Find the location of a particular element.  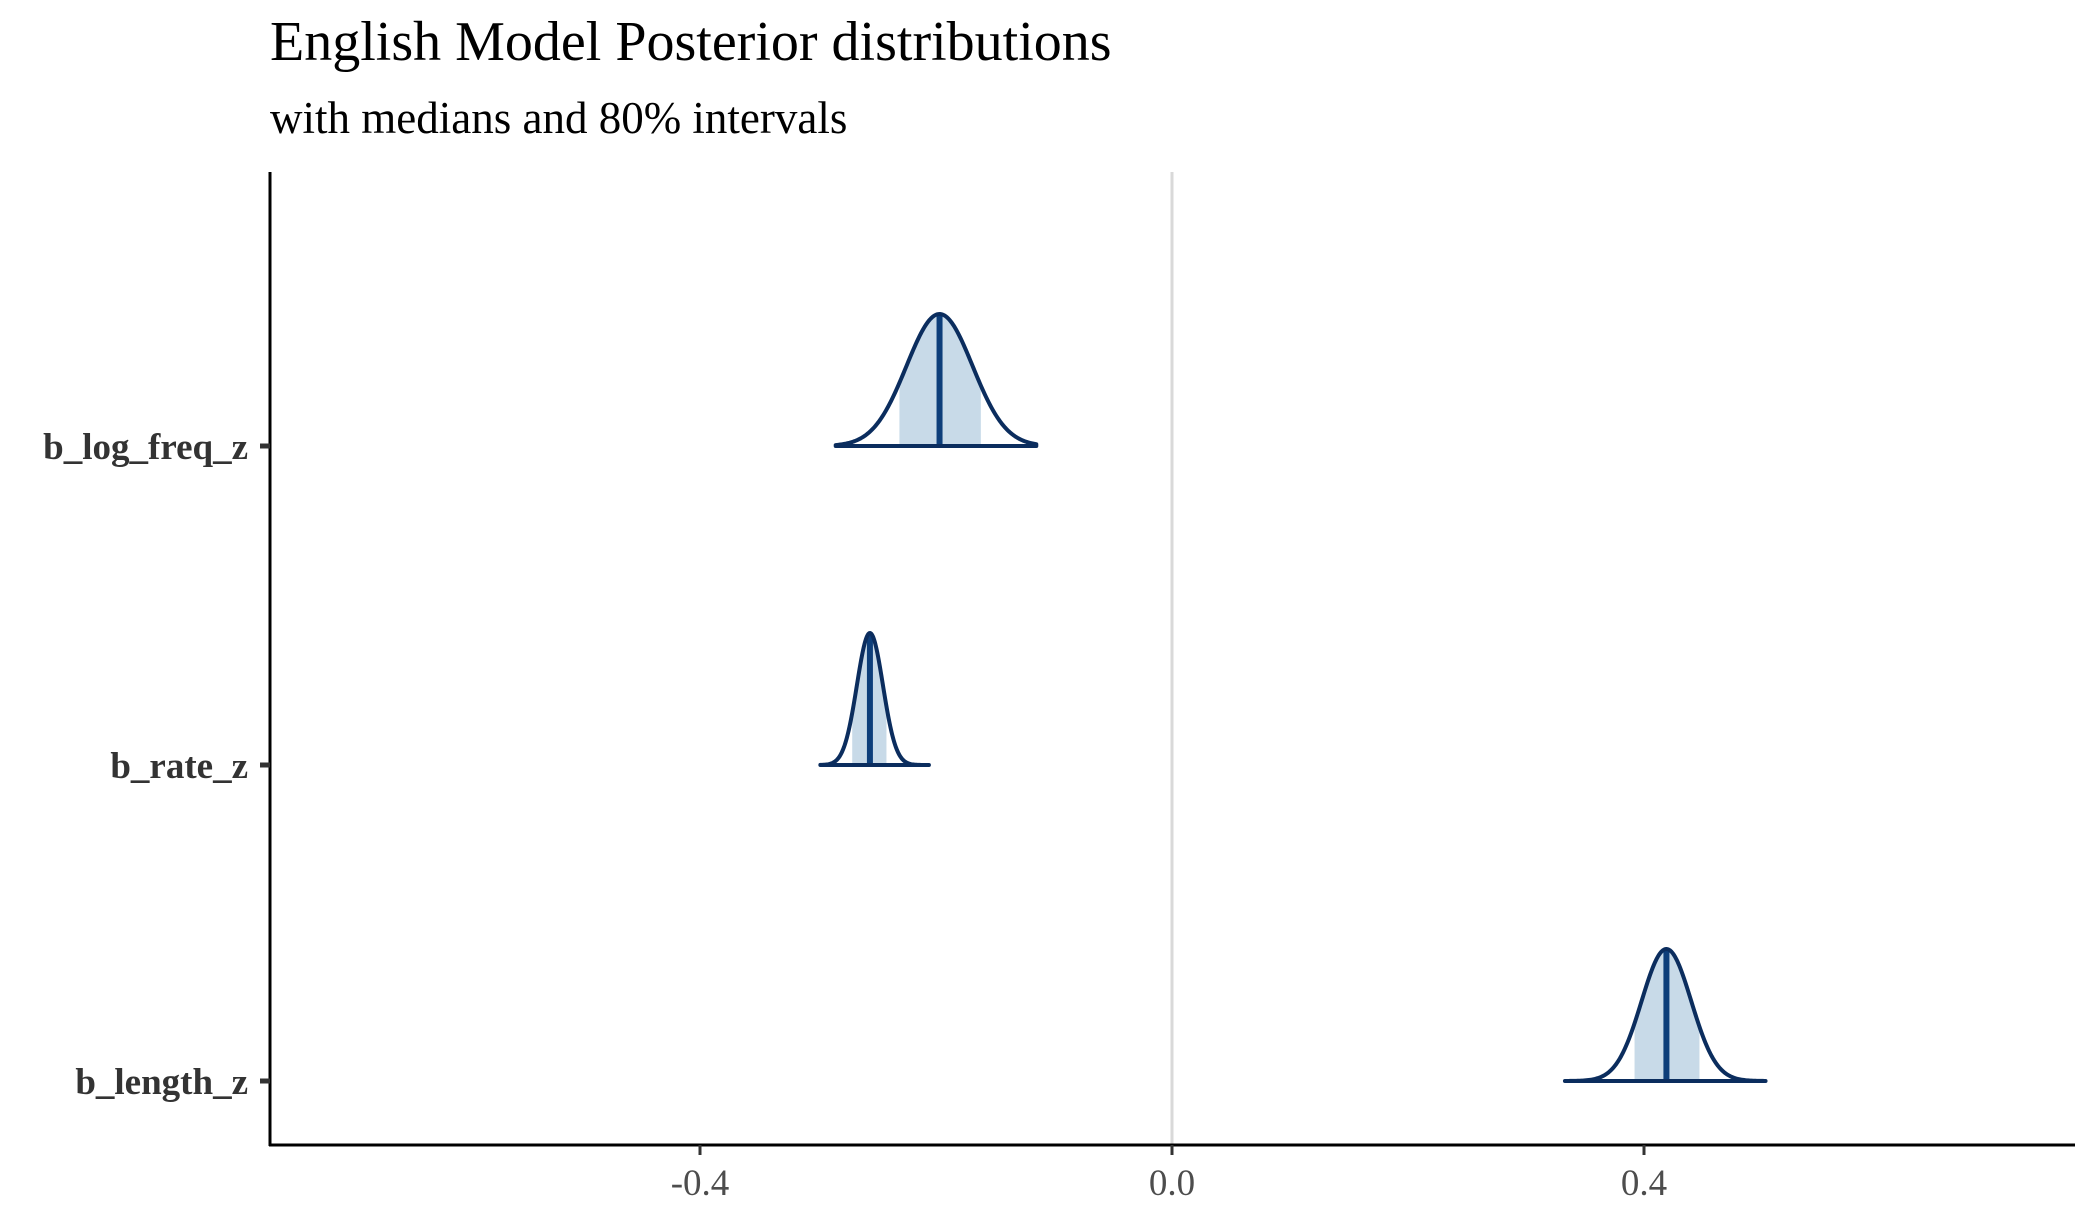

y-tick-label-b-length-z: b_length_z is located at coordinates (161, 1082).